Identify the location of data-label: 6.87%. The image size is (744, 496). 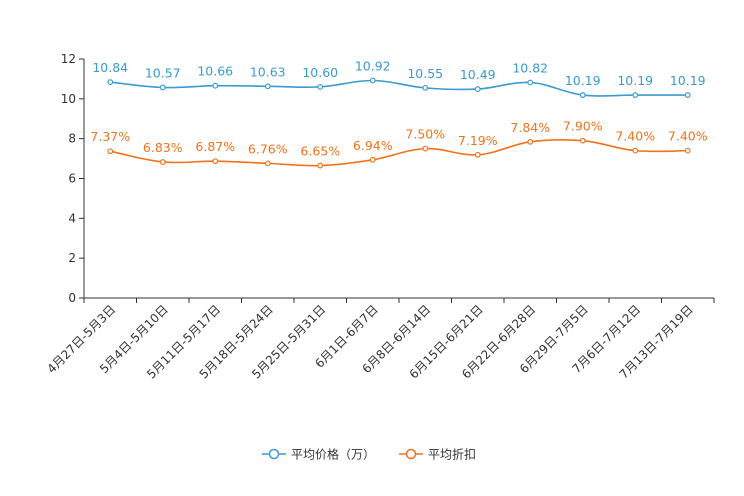
(215, 146).